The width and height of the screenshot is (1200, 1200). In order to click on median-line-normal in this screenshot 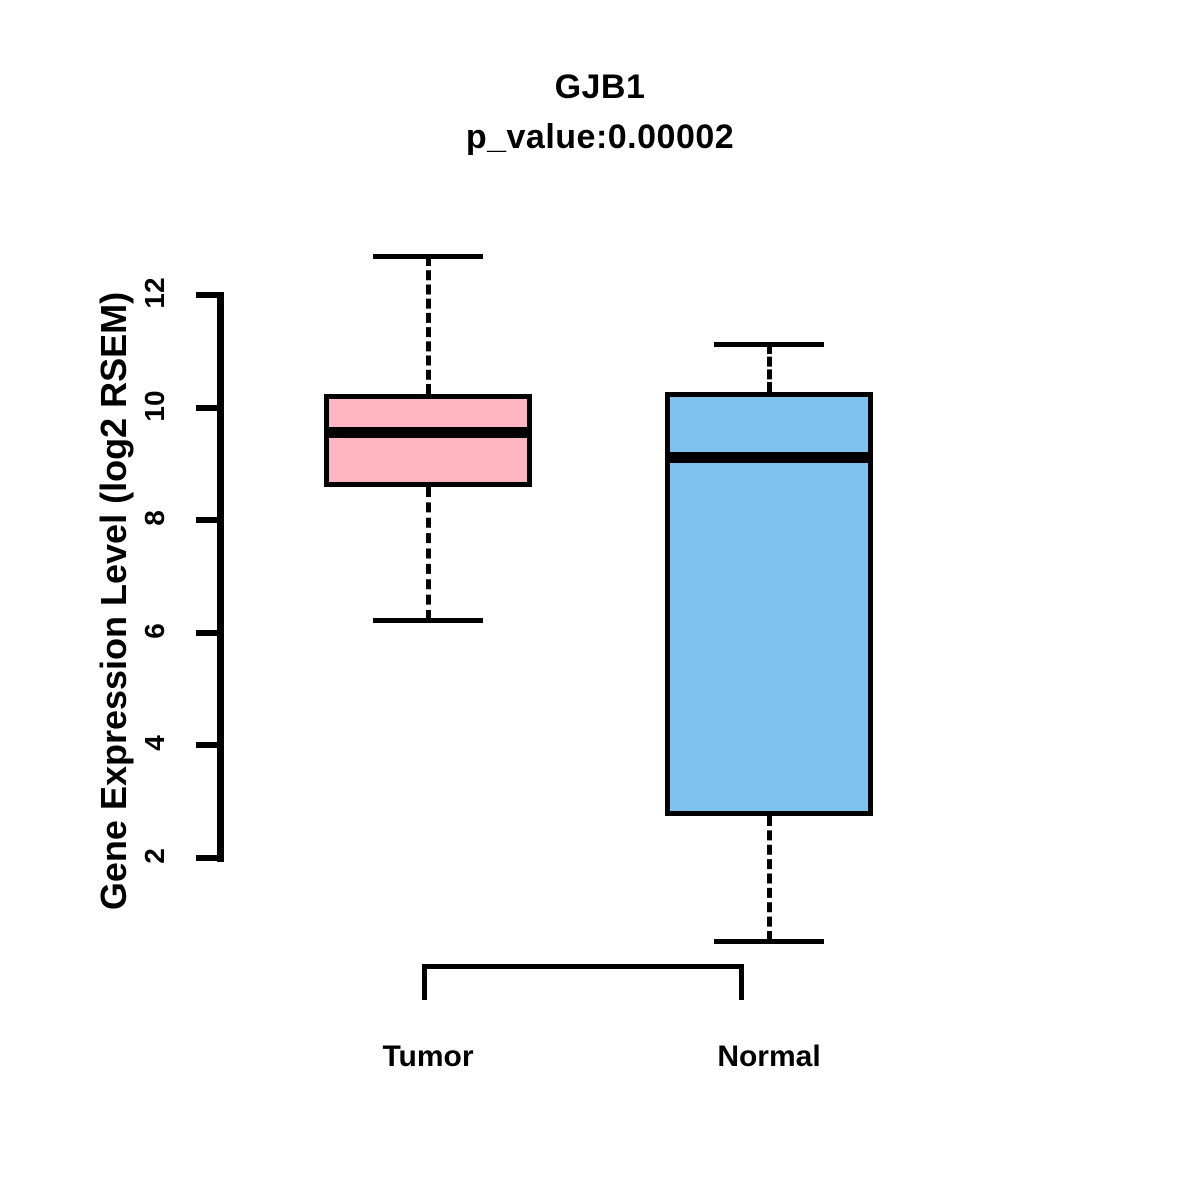, I will do `click(769, 458)`.